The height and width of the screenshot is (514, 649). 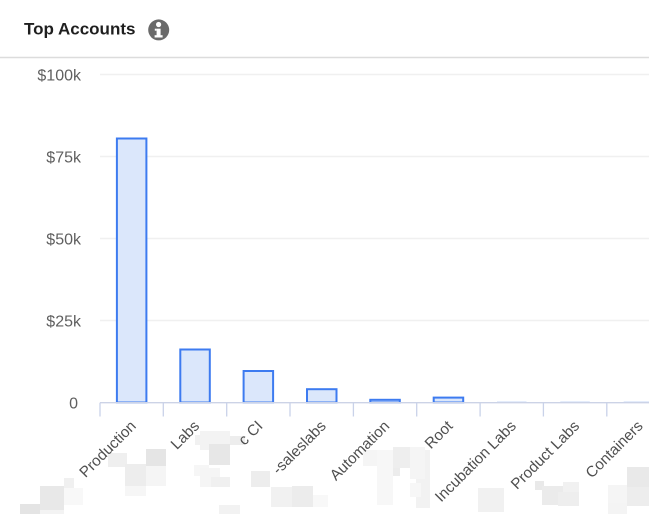 I want to click on svg-text: Top Accounts, so click(x=79, y=29).